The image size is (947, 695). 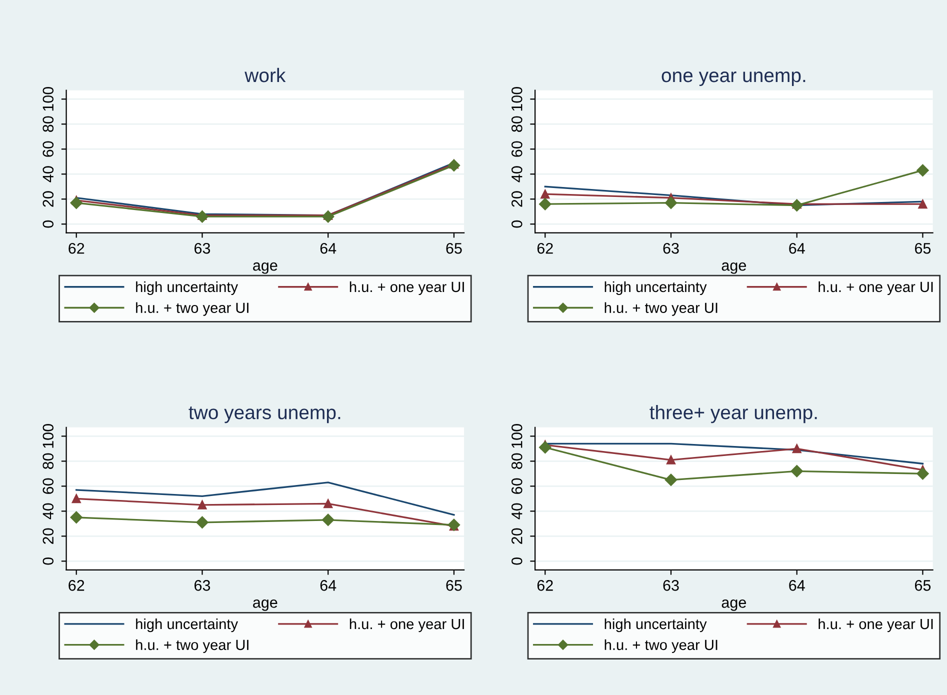 I want to click on chart-title: work, so click(x=265, y=75).